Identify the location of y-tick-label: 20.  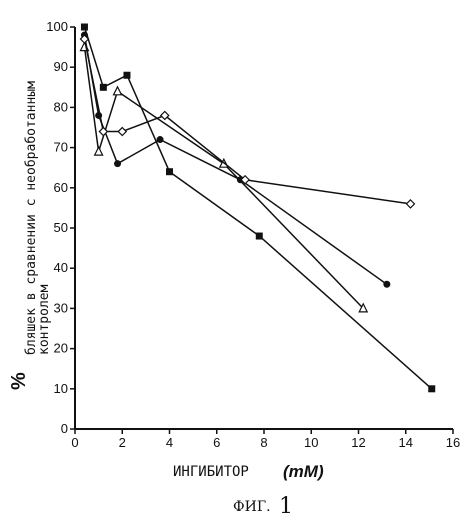
(61, 348).